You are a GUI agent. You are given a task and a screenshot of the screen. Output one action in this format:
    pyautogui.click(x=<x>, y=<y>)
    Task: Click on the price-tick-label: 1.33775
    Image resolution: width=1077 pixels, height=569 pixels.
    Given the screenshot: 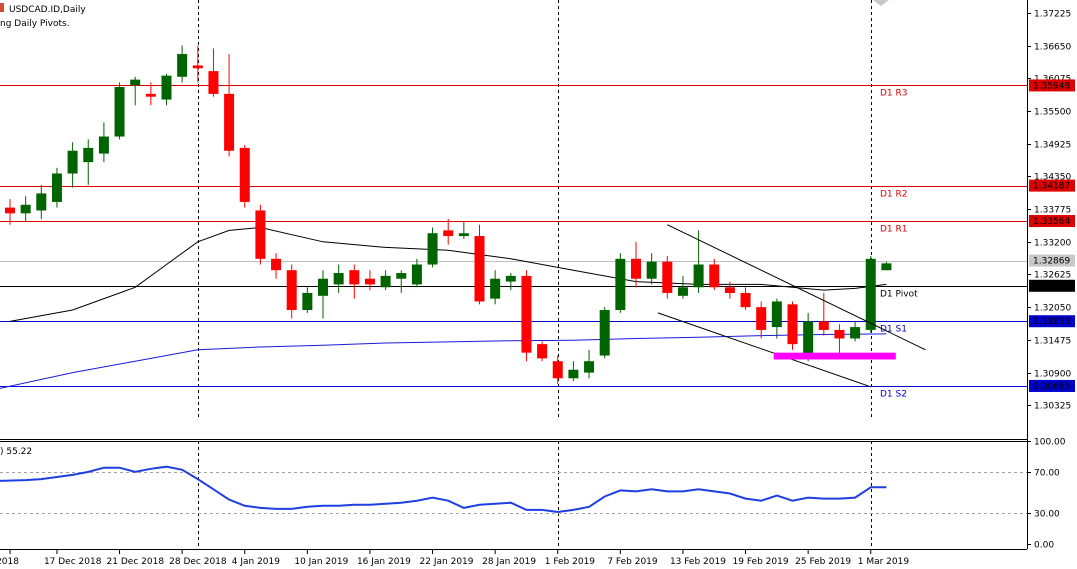 What is the action you would take?
    pyautogui.click(x=1052, y=211)
    